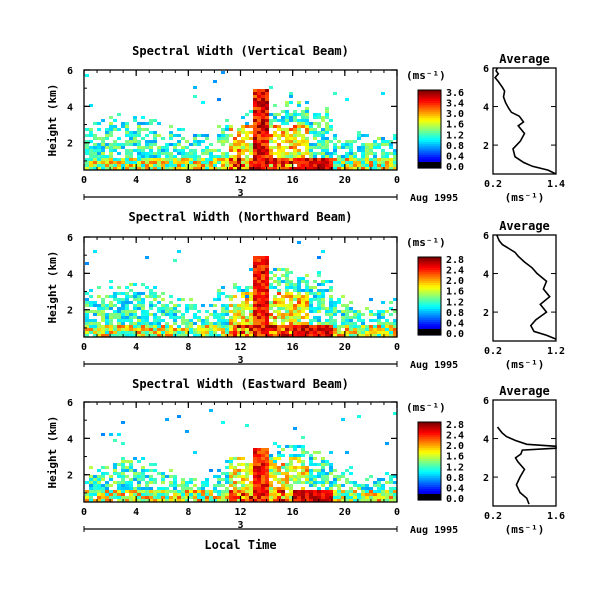 The height and width of the screenshot is (602, 614). I want to click on colorbar-band, so click(429, 317).